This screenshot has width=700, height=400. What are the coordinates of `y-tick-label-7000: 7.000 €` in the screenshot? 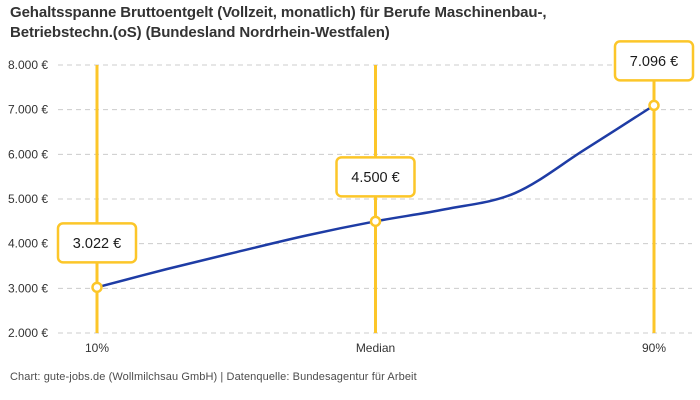 It's located at (28, 110).